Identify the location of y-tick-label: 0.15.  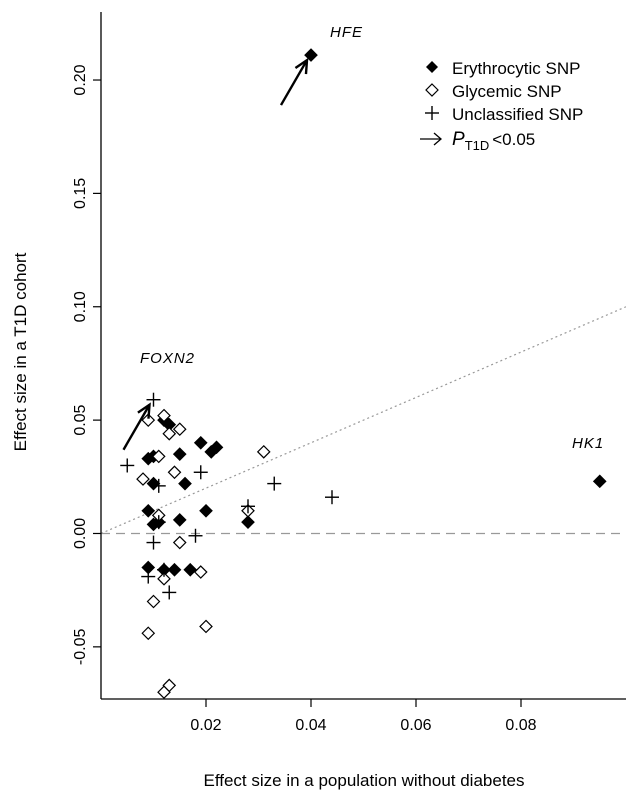
(80, 193).